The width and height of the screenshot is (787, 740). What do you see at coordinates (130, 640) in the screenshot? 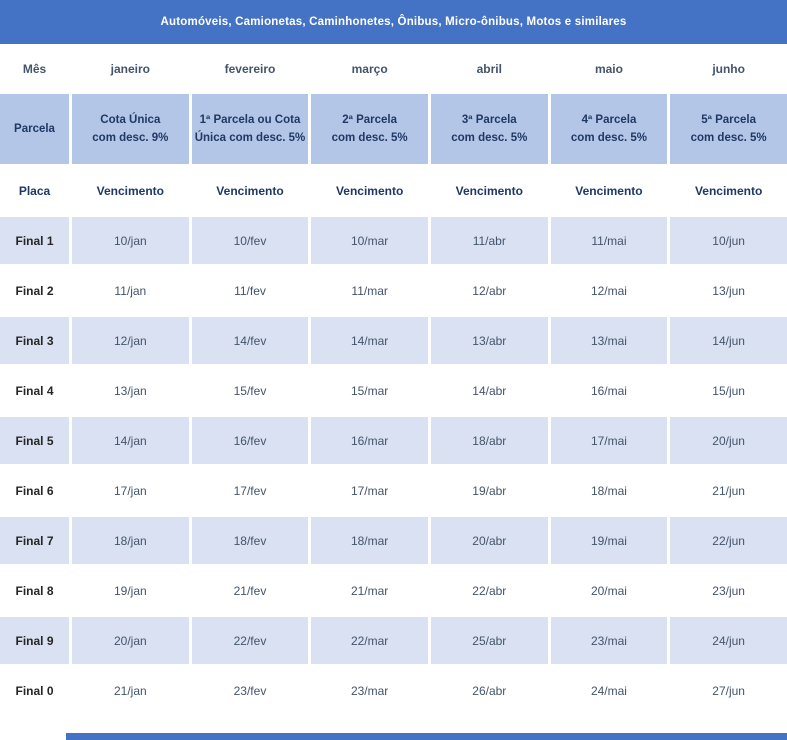
I see `due-date-cell: 20/jan` at bounding box center [130, 640].